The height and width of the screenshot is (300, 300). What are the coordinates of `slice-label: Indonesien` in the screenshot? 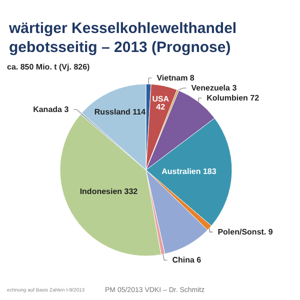 It's located at (101, 191).